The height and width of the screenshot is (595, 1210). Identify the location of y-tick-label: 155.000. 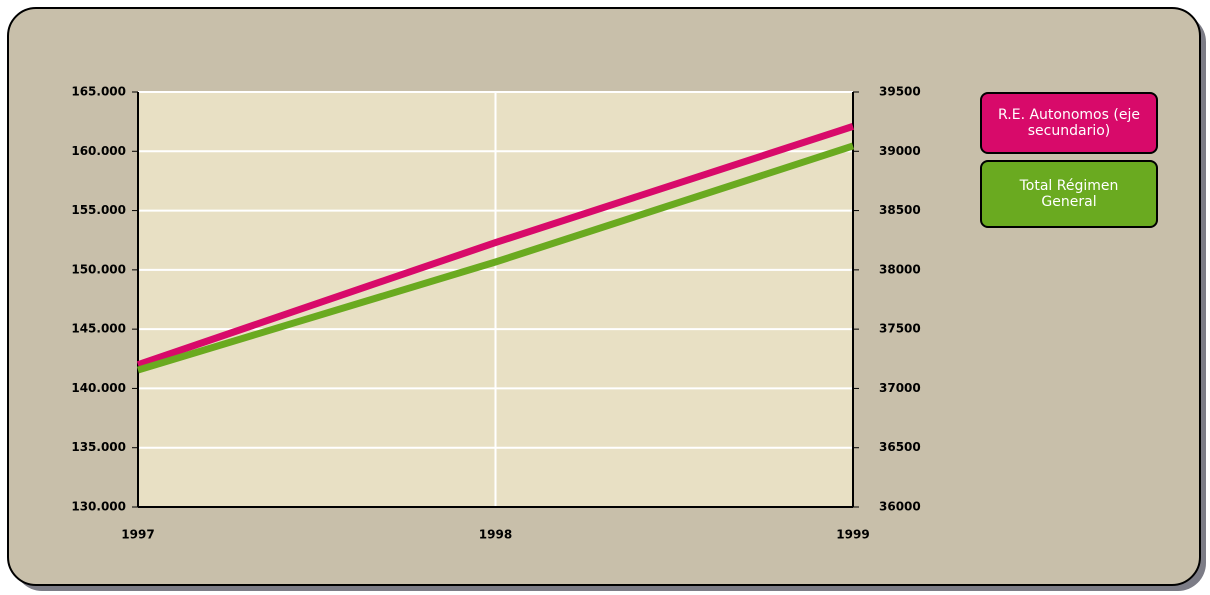
(98, 210).